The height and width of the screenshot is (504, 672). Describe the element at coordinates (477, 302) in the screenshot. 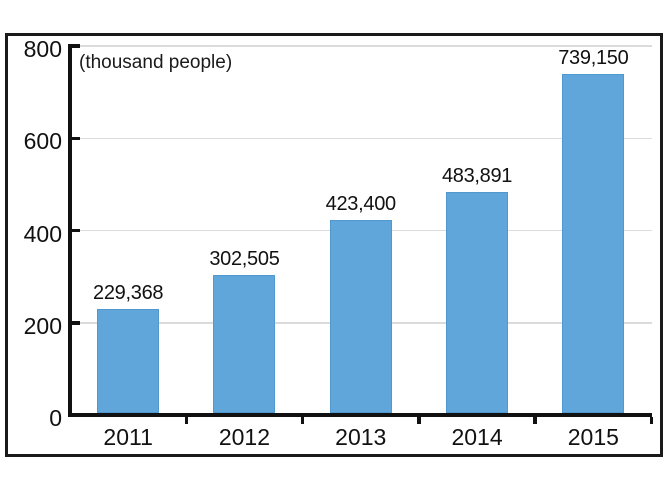

I see `bar-2014` at that location.